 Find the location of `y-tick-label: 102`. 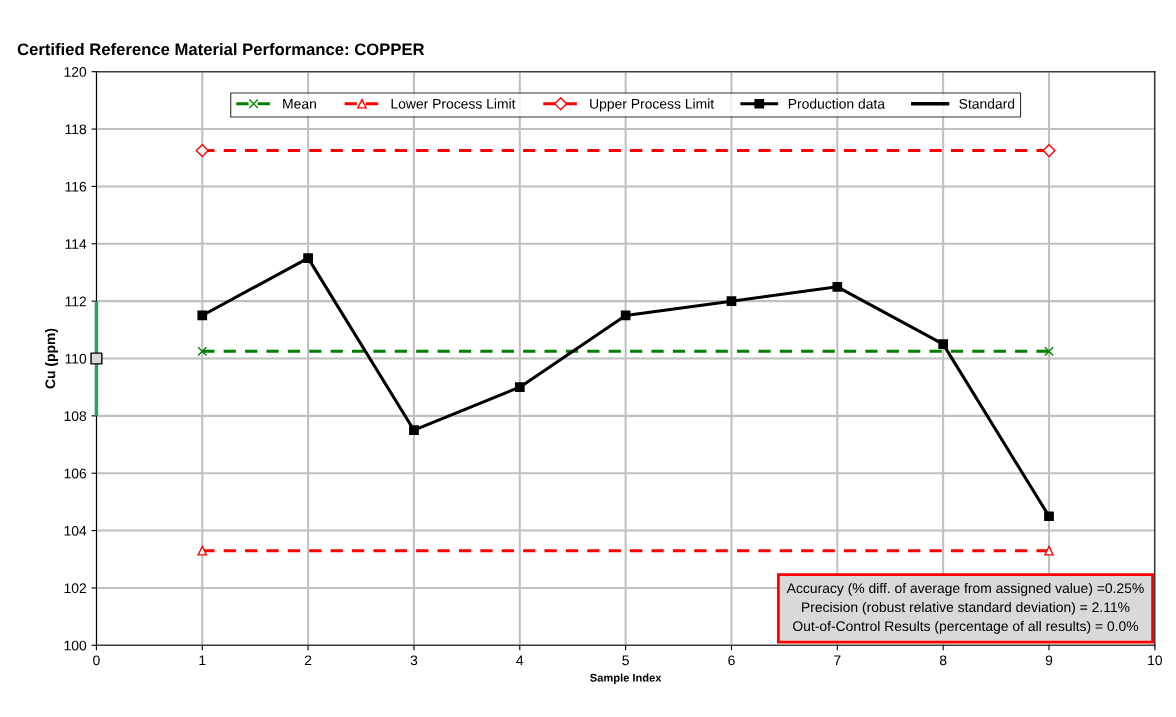

y-tick-label: 102 is located at coordinates (75, 588).